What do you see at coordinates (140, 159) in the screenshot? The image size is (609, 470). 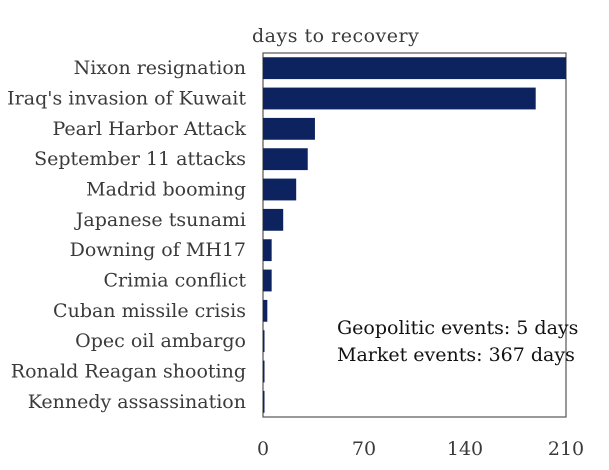 I see `category-label-3: September 11 attacks` at bounding box center [140, 159].